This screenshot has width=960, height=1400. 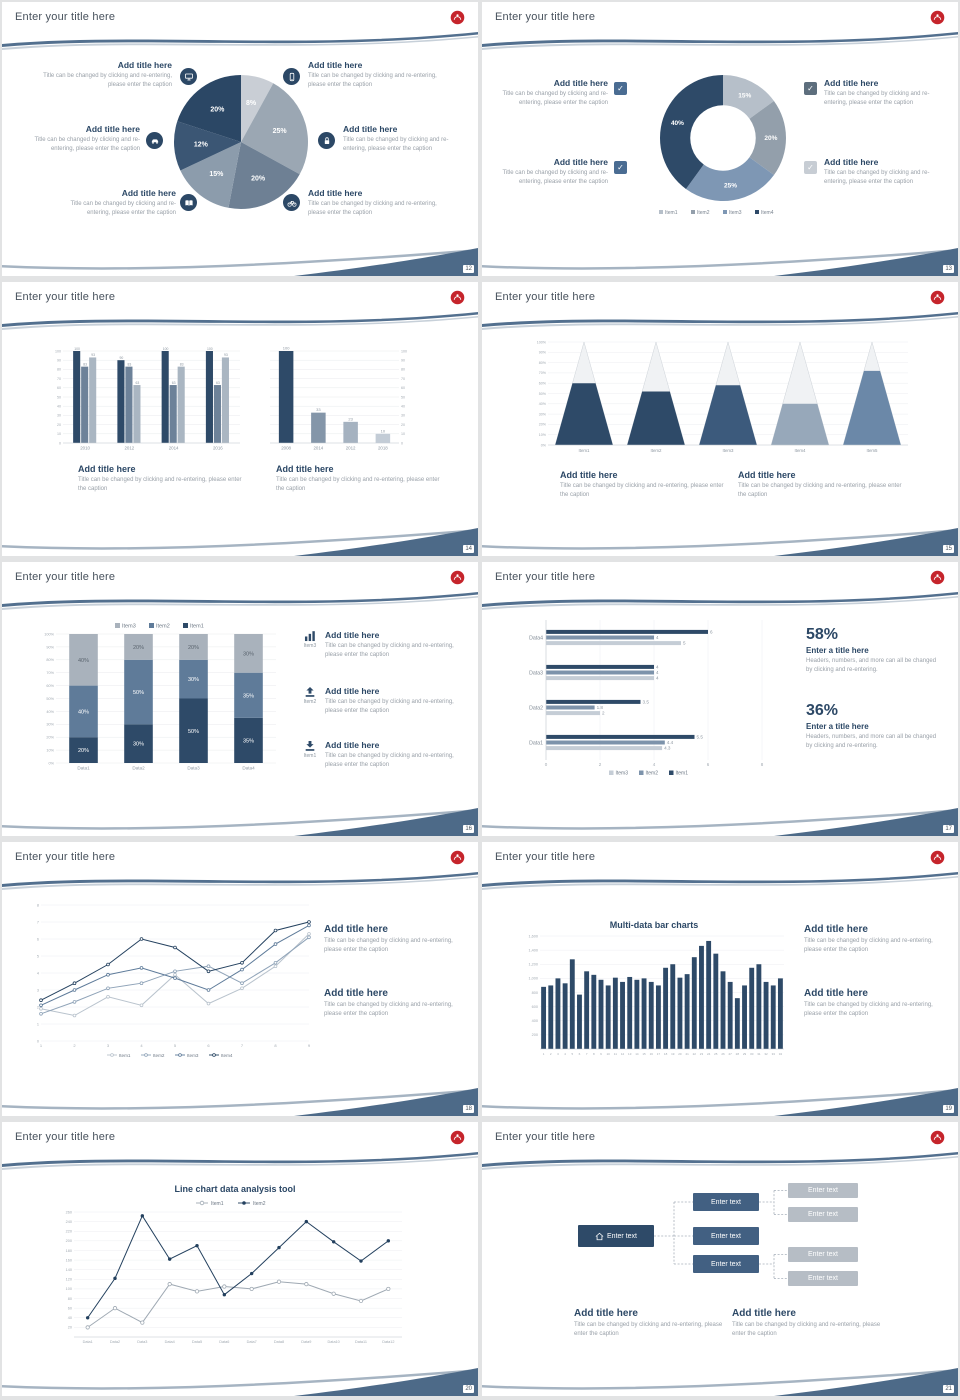 What do you see at coordinates (59, 425) in the screenshot?
I see `svg-text: 20` at bounding box center [59, 425].